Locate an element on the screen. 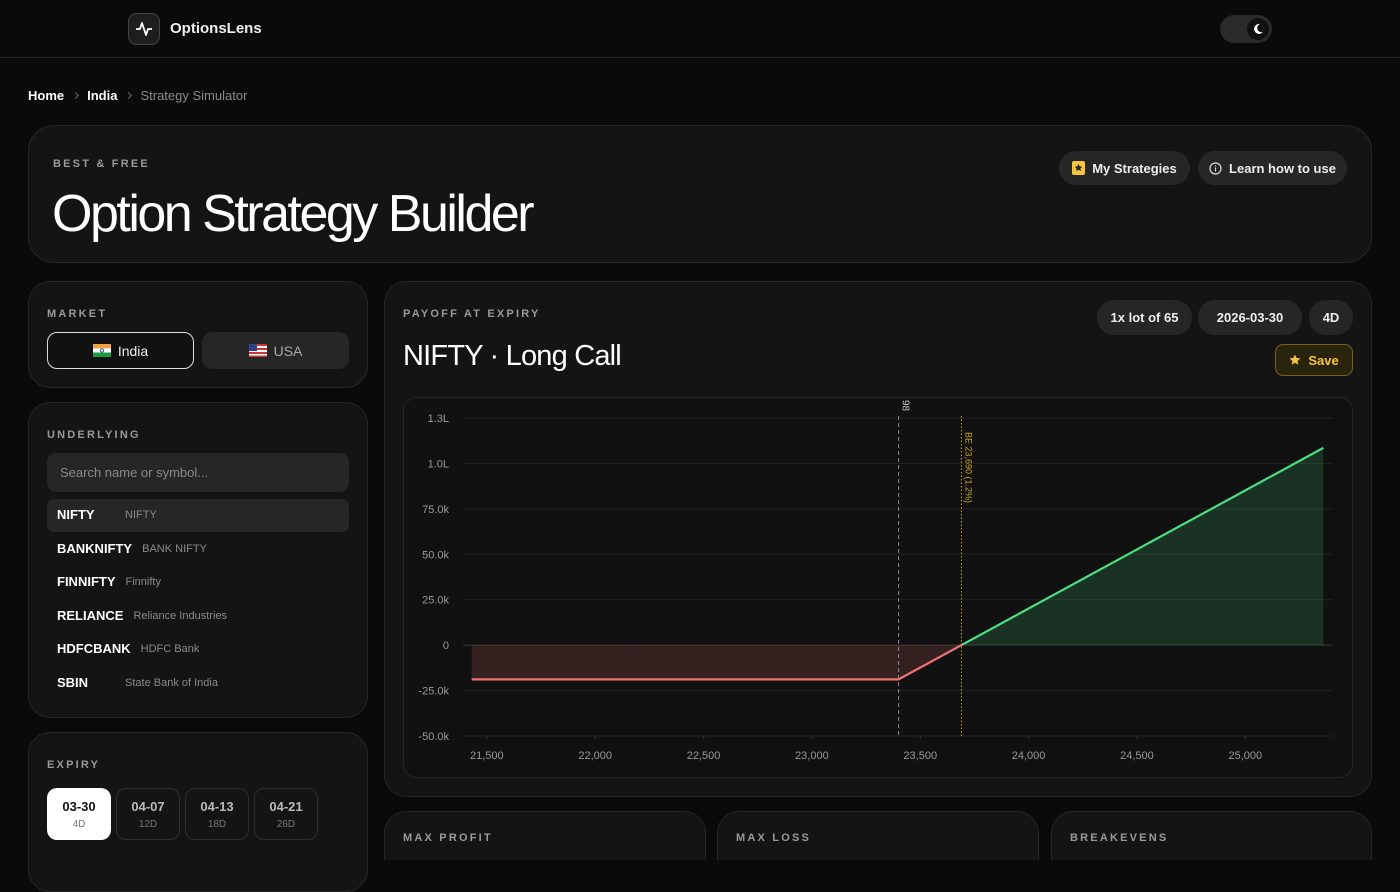 The width and height of the screenshot is (1400, 892). symbol: RELIANCE is located at coordinates (90, 615).